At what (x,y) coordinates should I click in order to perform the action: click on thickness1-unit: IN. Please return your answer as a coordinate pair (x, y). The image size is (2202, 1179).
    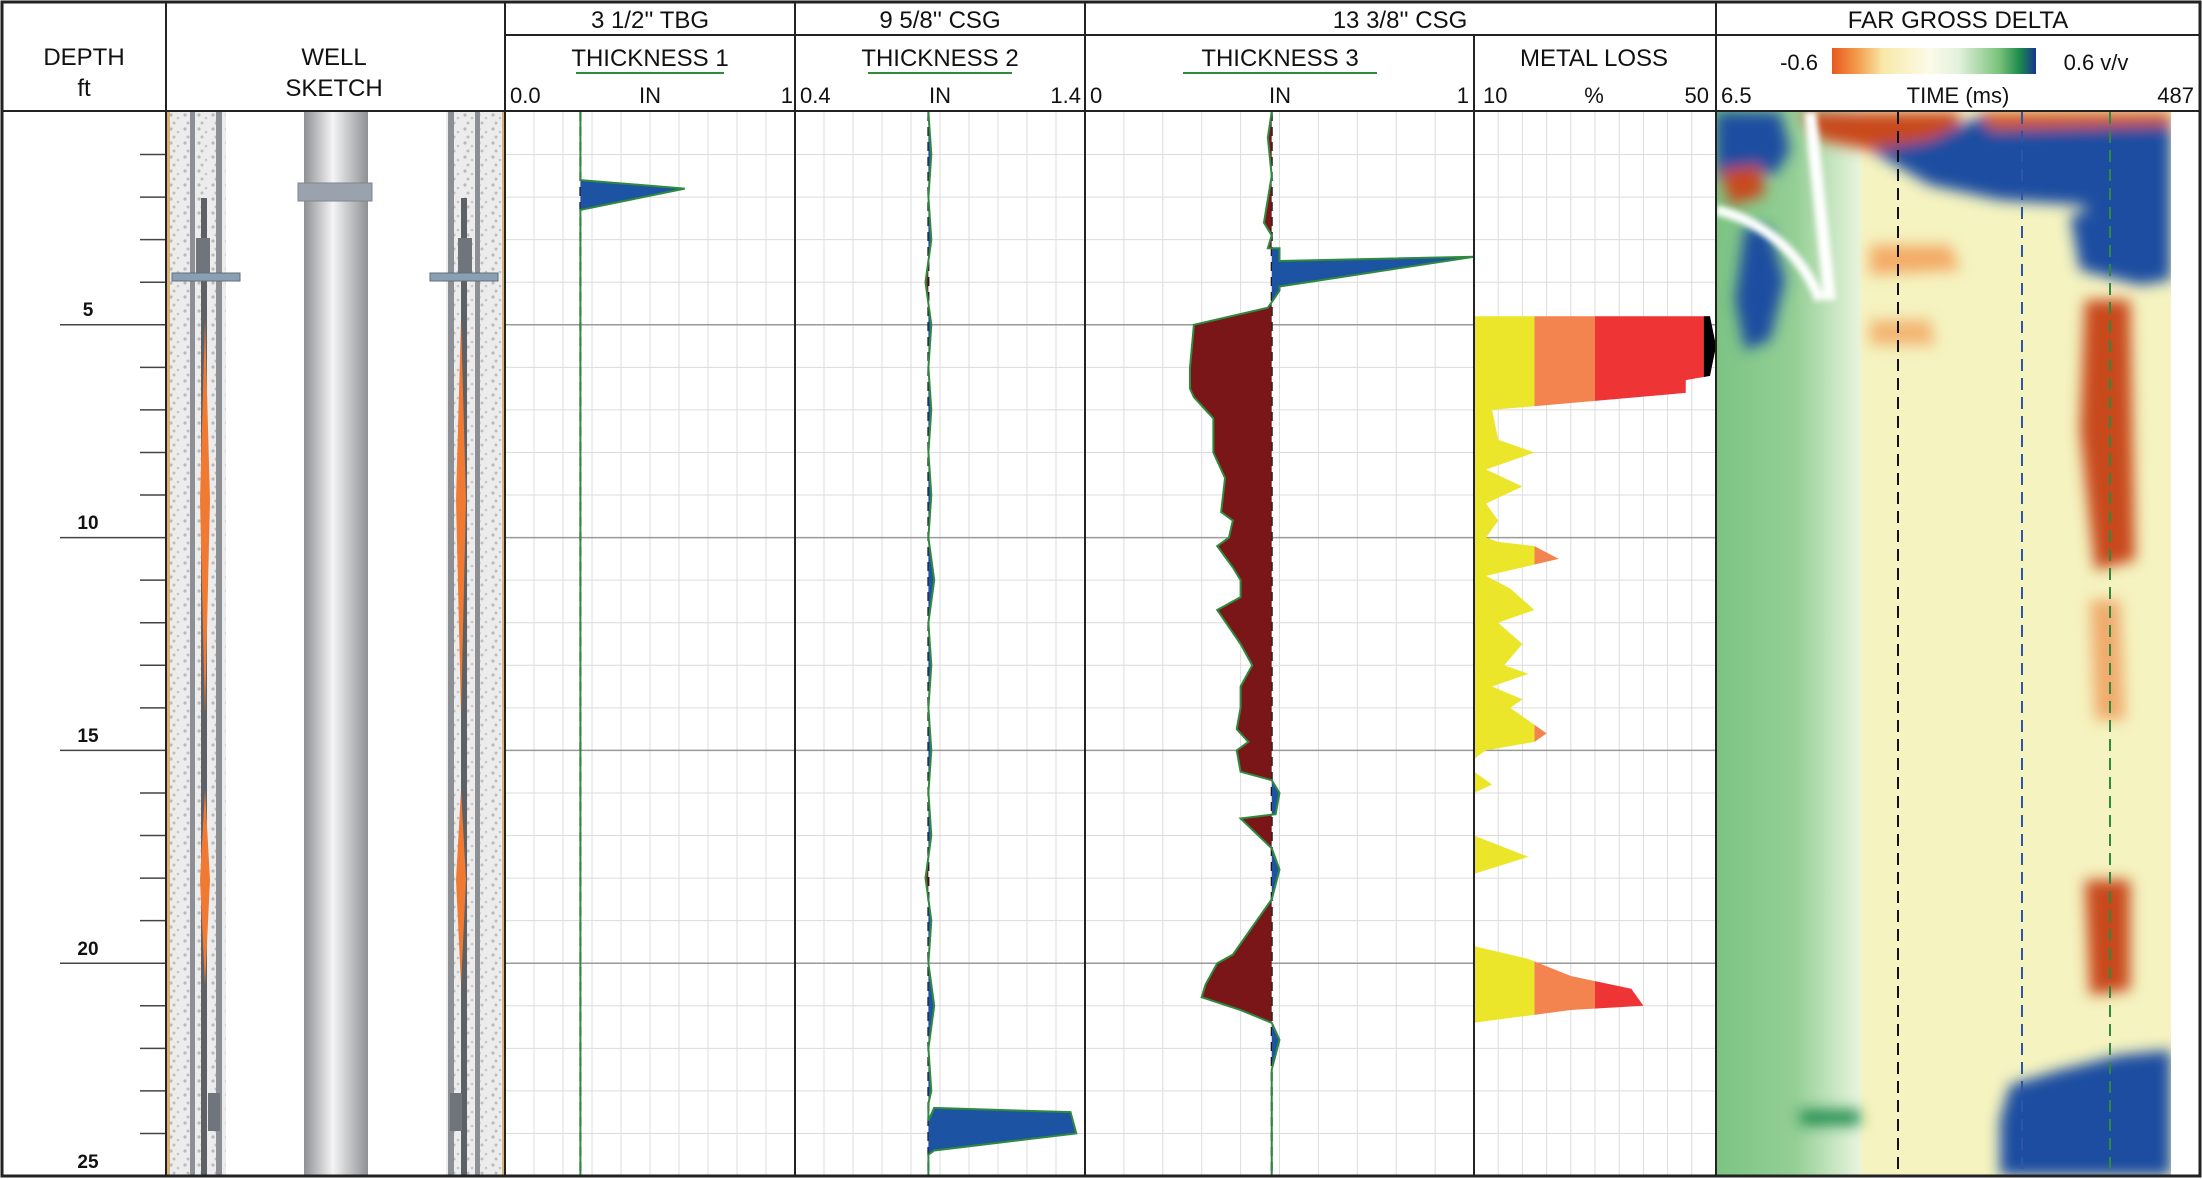
    Looking at the image, I should click on (650, 95).